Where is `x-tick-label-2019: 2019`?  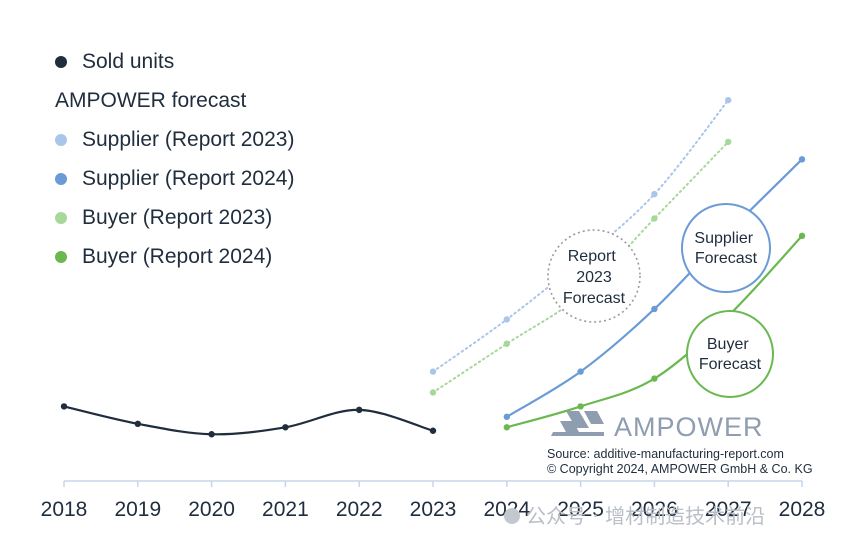 x-tick-label-2019: 2019 is located at coordinates (137, 509).